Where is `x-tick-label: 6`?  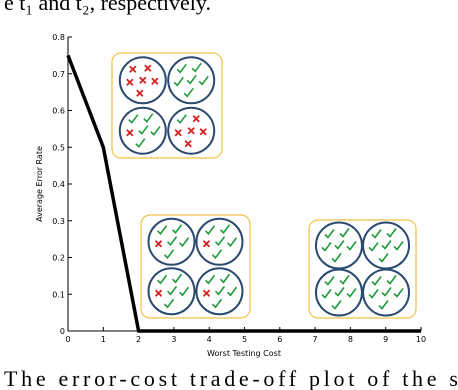 x-tick-label: 6 is located at coordinates (279, 339).